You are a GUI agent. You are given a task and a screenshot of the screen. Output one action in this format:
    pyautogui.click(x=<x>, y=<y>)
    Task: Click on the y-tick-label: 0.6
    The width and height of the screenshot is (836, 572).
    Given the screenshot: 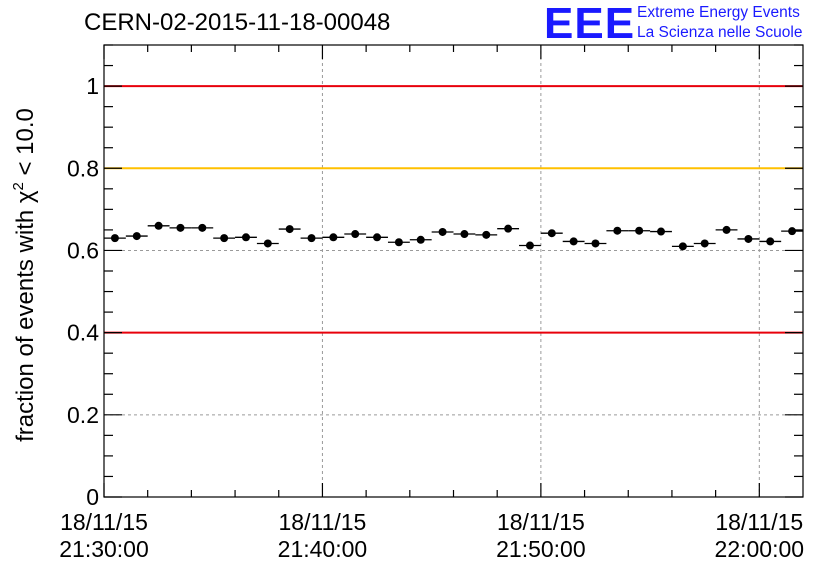 What is the action you would take?
    pyautogui.click(x=83, y=250)
    